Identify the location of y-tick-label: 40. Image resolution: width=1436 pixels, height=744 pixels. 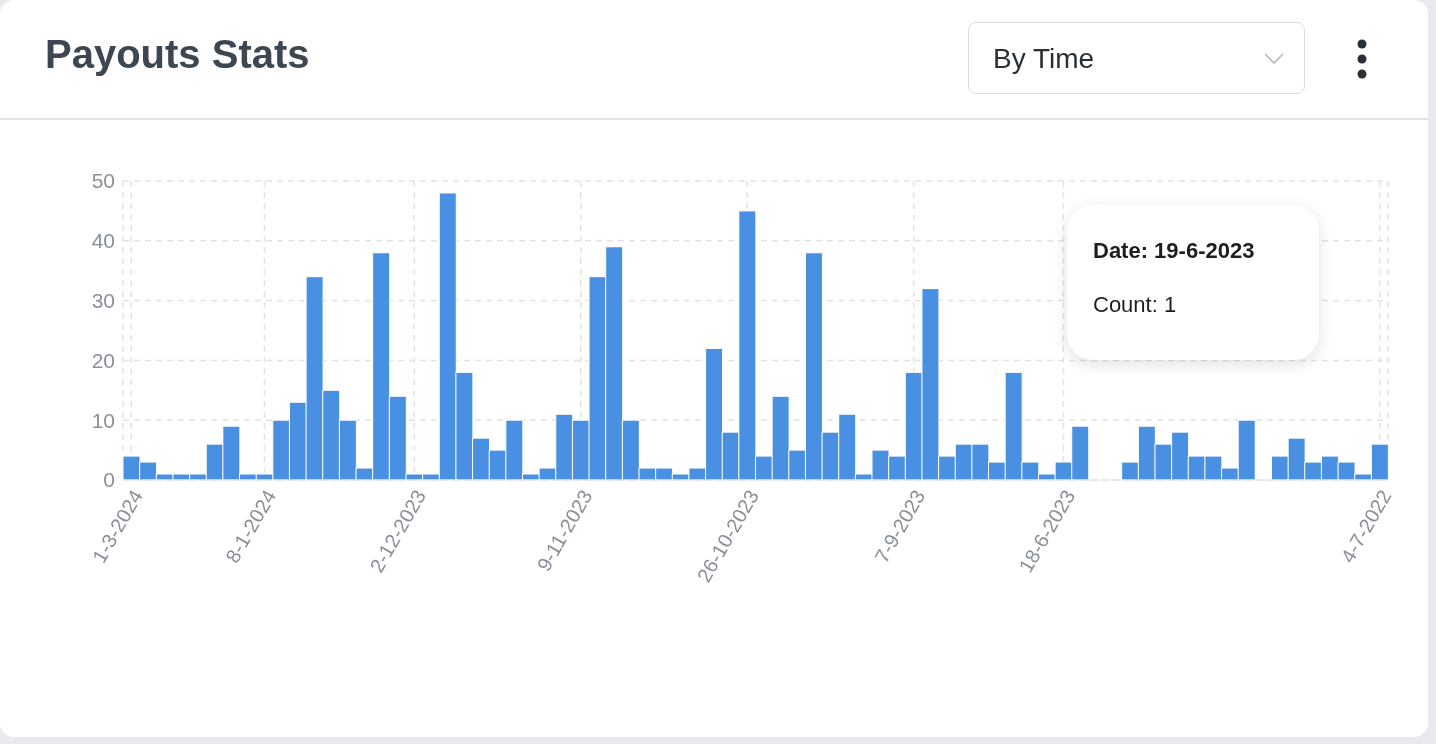
(103, 241).